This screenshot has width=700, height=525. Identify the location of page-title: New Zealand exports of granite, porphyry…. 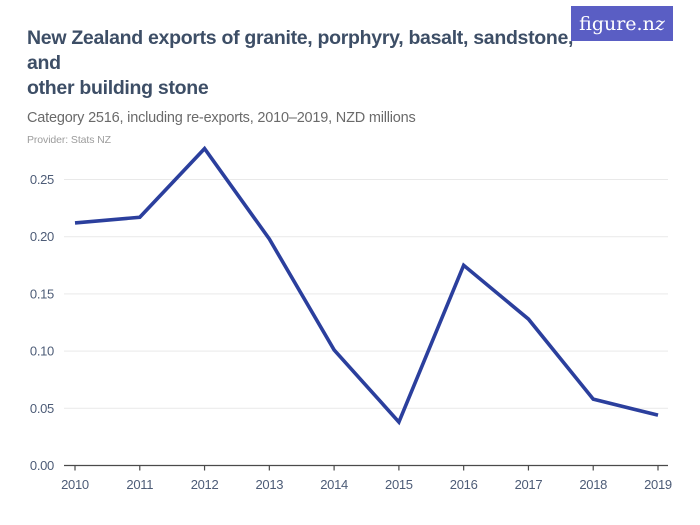
(309, 63).